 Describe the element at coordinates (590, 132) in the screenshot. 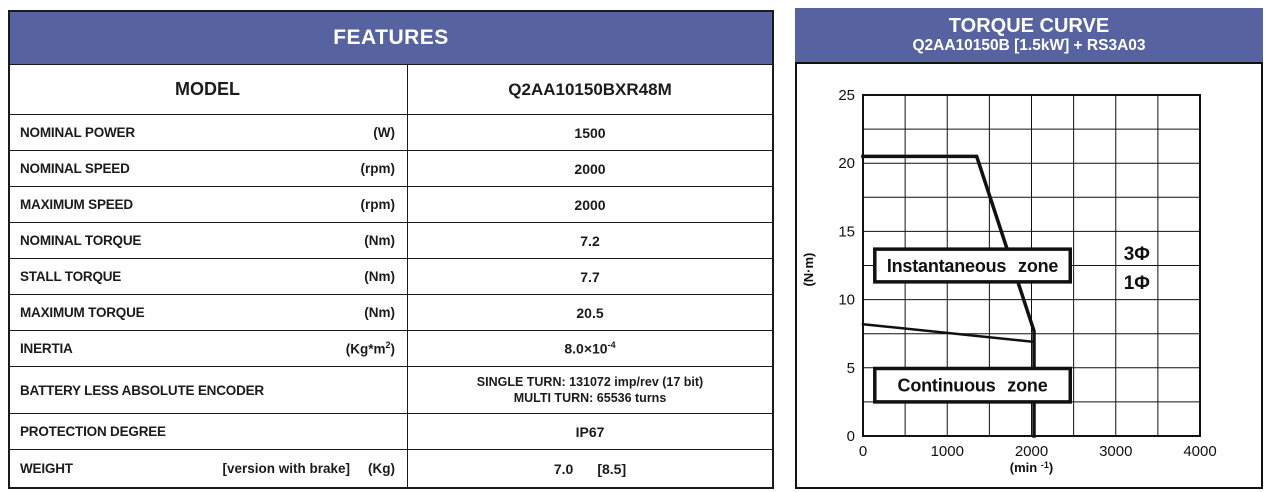

I see `row-value: 1500` at that location.